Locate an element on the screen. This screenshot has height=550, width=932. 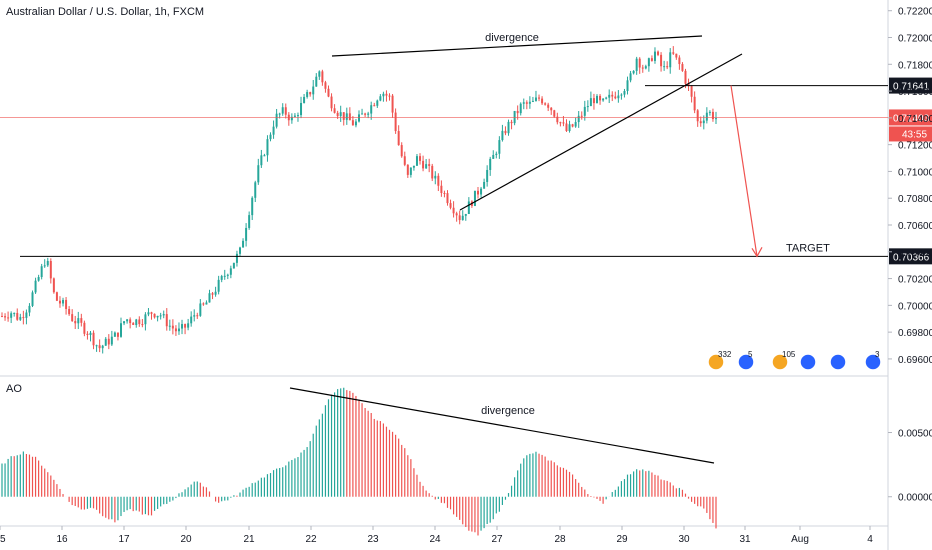
price-tick-label: 0.70400 is located at coordinates (915, 253).